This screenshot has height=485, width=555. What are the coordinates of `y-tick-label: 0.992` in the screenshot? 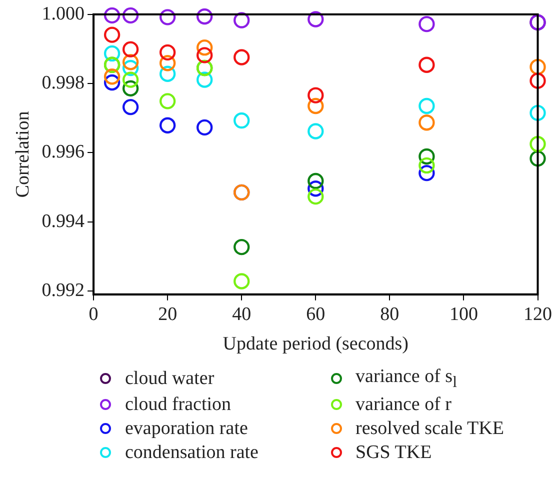 It's located at (63, 290).